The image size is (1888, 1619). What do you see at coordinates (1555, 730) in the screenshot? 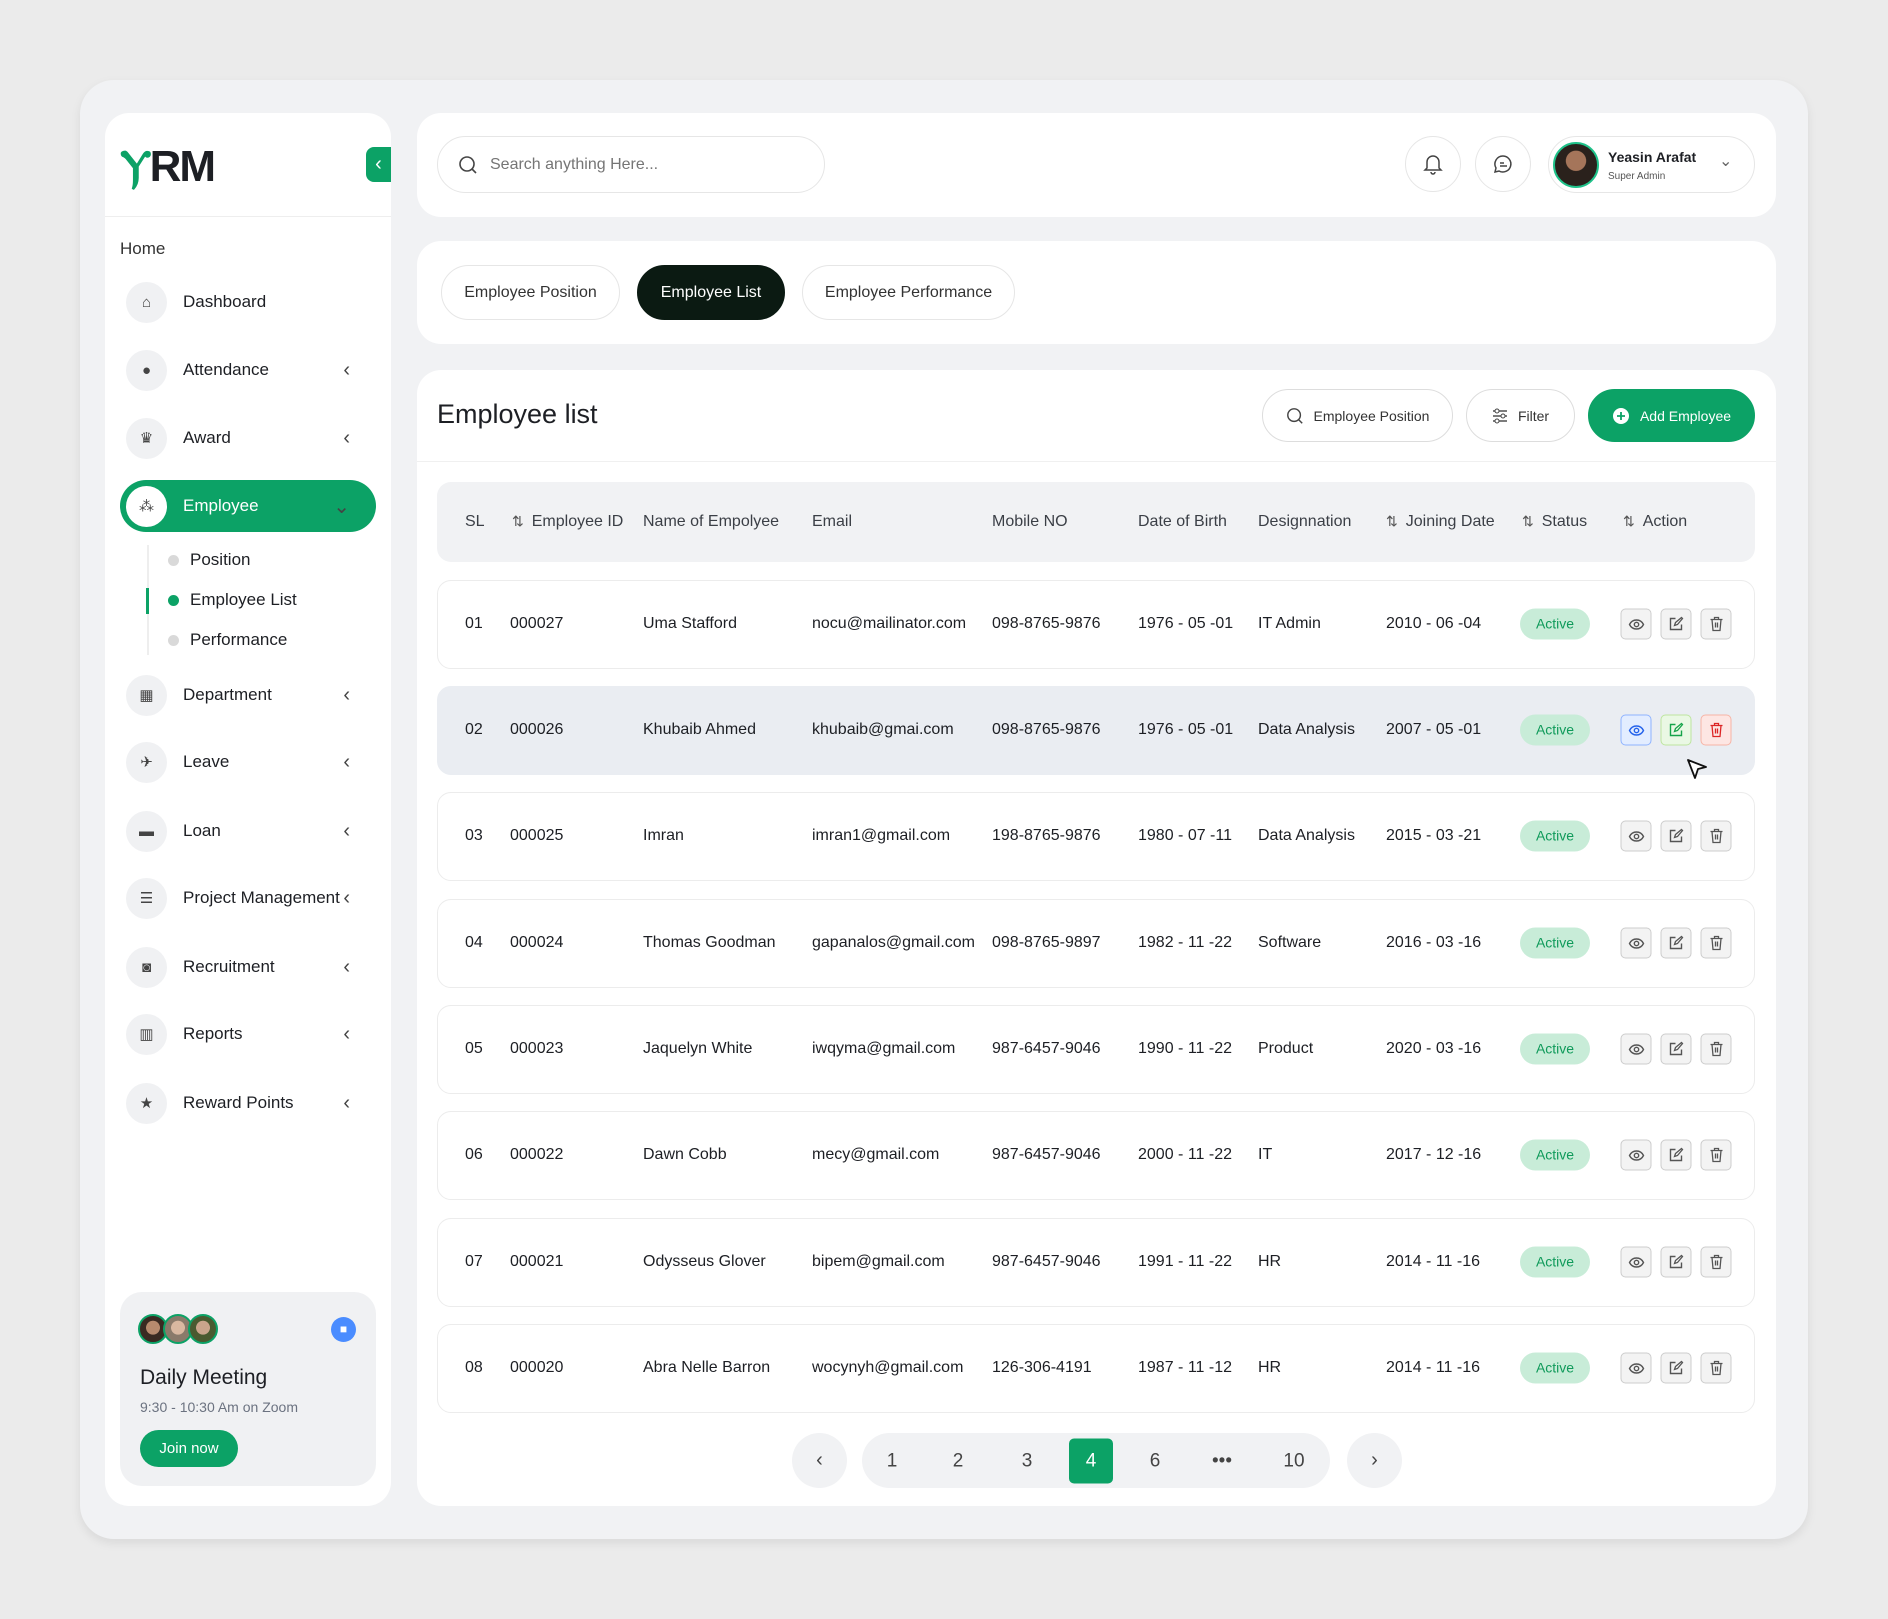
I see `status-badge: Active` at bounding box center [1555, 730].